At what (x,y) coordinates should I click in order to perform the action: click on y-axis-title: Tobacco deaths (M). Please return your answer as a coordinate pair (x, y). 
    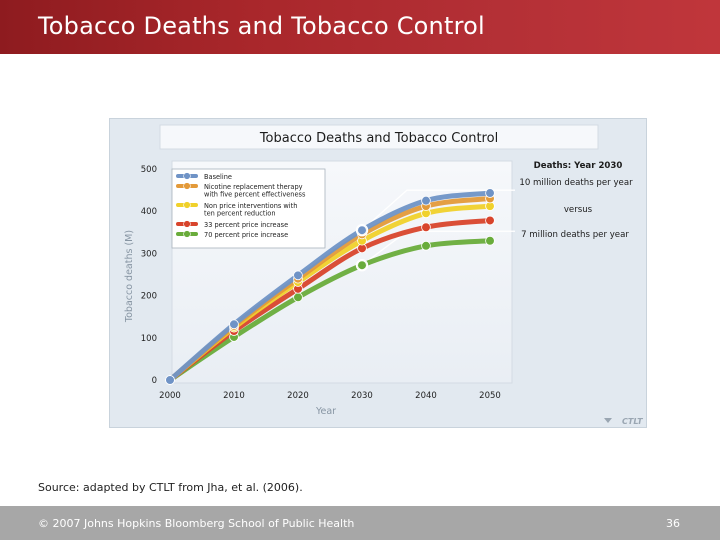
    Looking at the image, I should click on (129, 276).